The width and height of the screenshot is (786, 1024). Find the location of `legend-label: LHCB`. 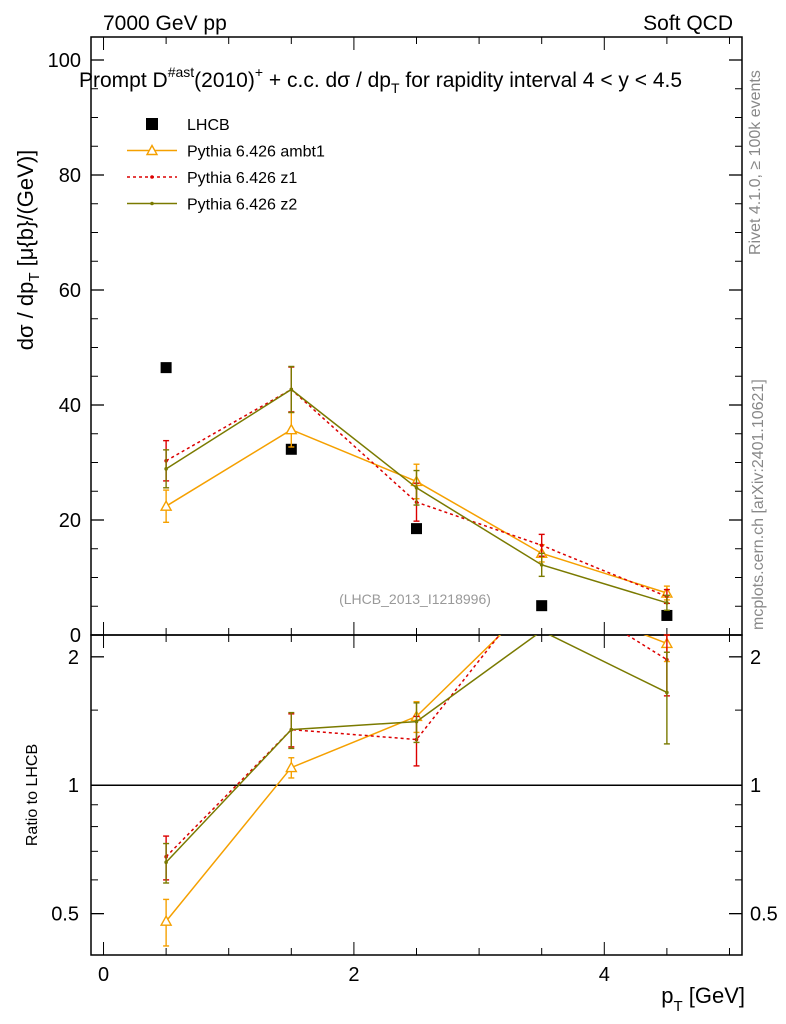

legend-label: LHCB is located at coordinates (208, 125).